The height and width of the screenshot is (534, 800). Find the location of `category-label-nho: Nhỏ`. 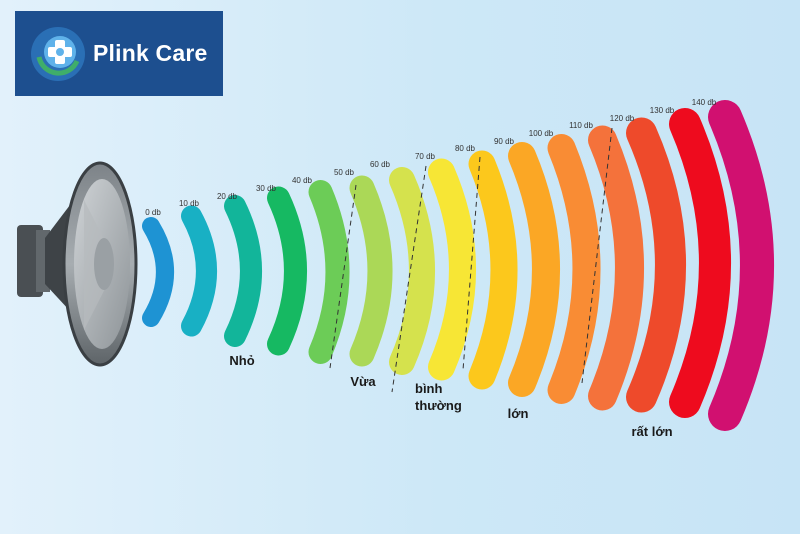

category-label-nho: Nhỏ is located at coordinates (241, 360).